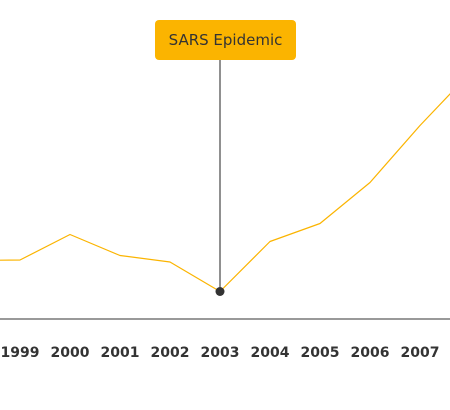 The width and height of the screenshot is (450, 410). What do you see at coordinates (370, 353) in the screenshot?
I see `x-tick-label-2006: 2006` at bounding box center [370, 353].